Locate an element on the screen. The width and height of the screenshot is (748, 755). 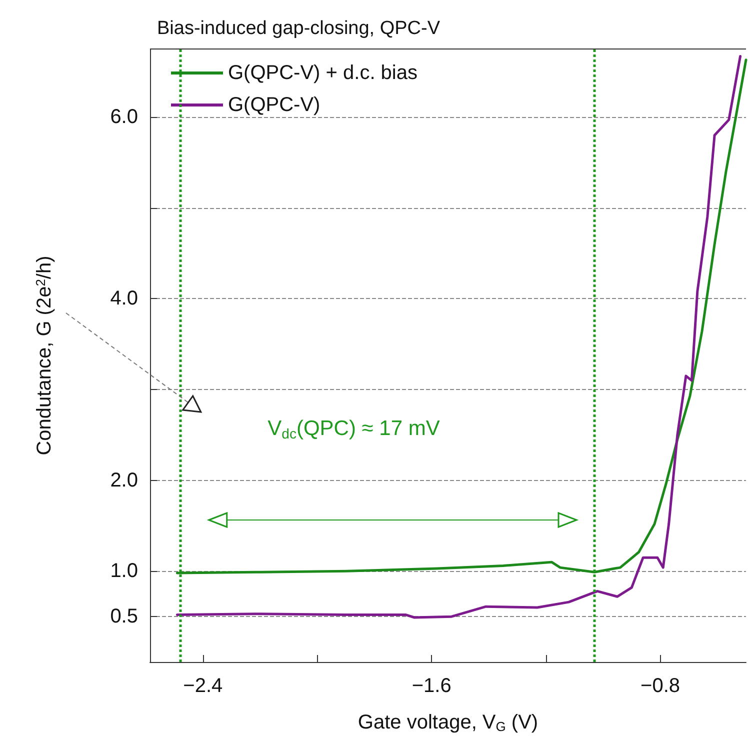
y-axis-title: Condutance, G (2e2/h) is located at coordinates (44, 356).